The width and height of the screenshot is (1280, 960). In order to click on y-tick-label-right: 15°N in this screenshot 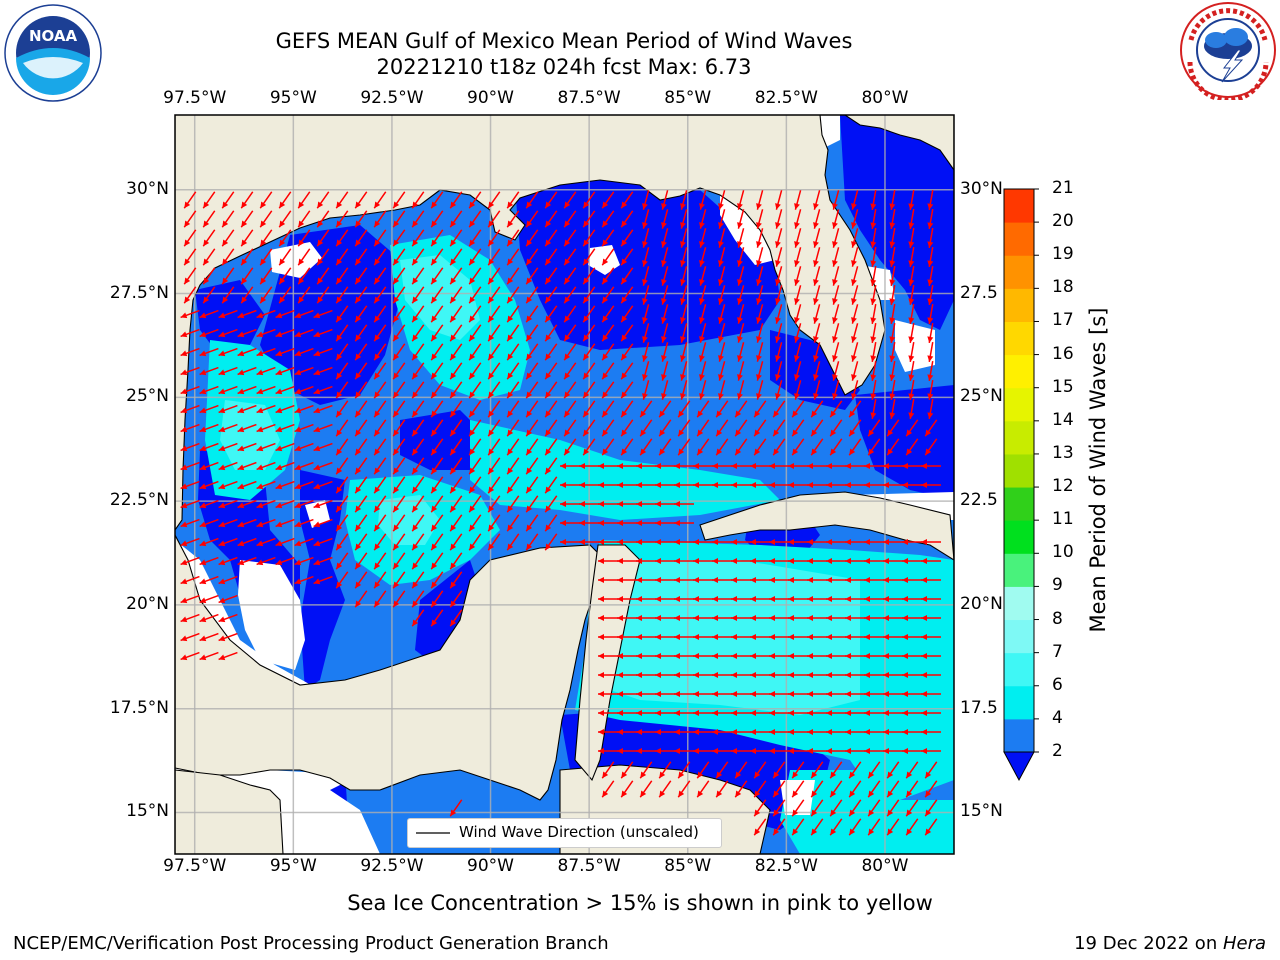, I will do `click(981, 811)`.